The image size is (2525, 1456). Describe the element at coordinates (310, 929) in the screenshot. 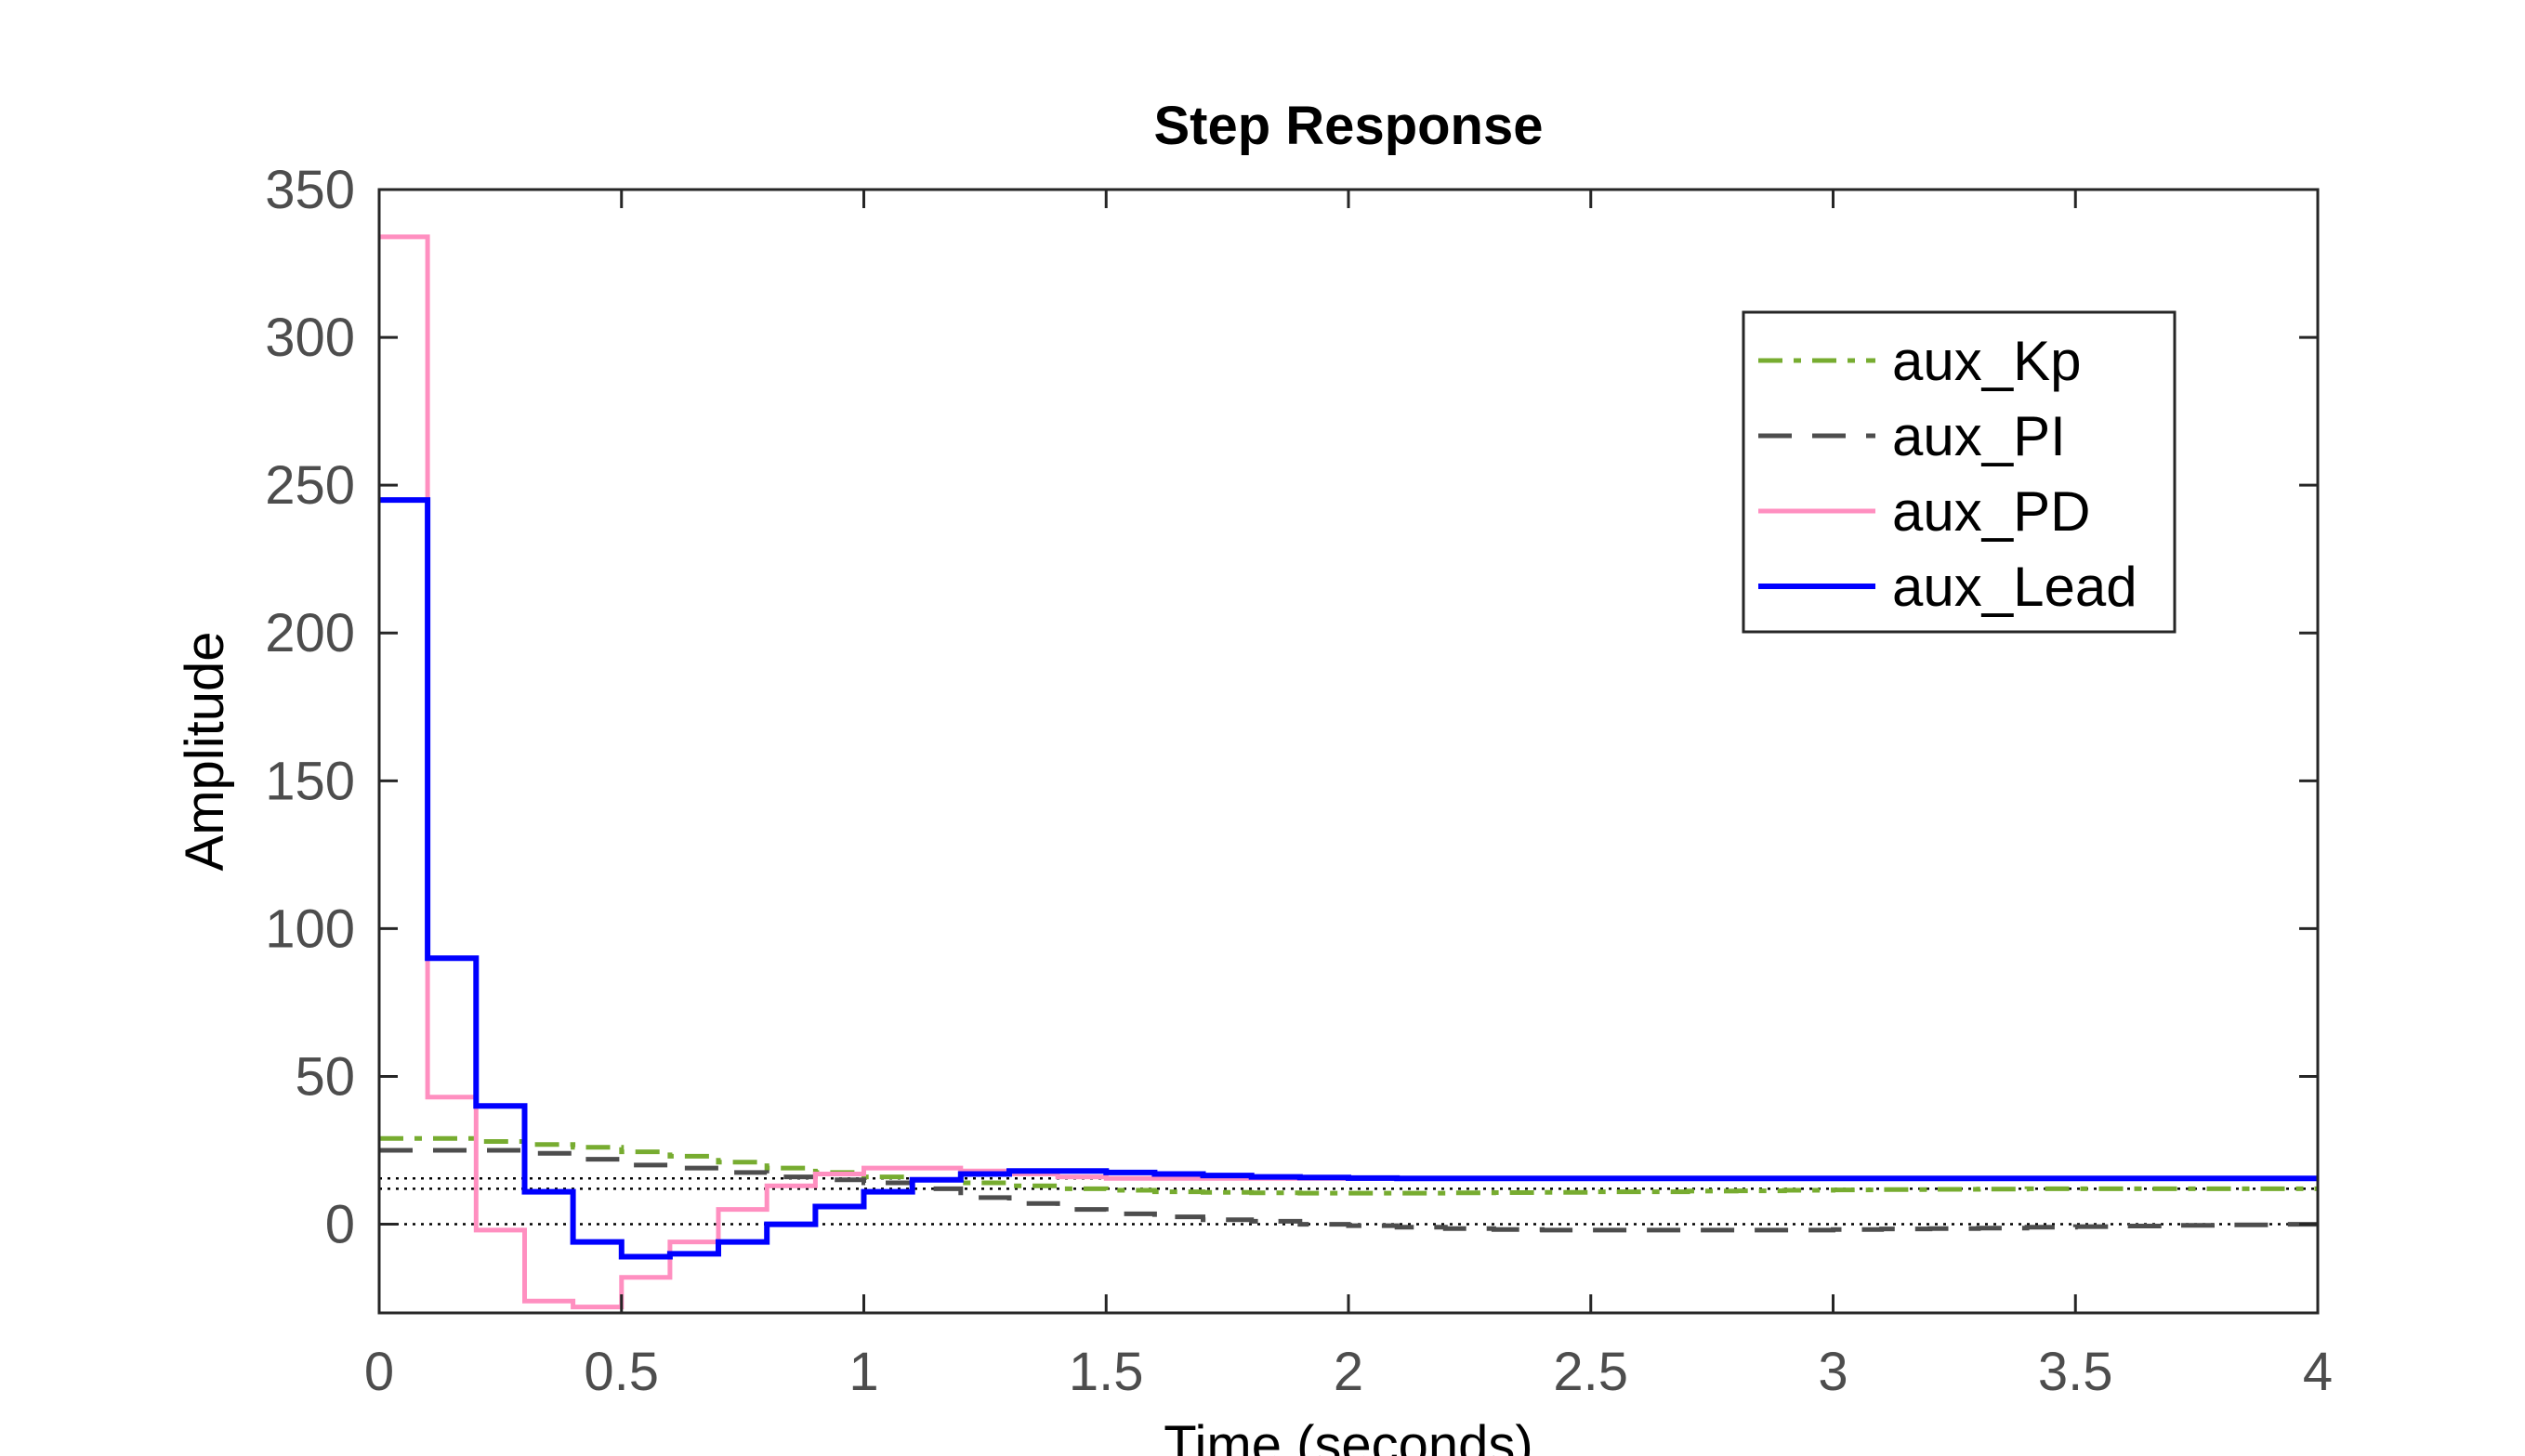

I see `y-tick-label: 100` at that location.